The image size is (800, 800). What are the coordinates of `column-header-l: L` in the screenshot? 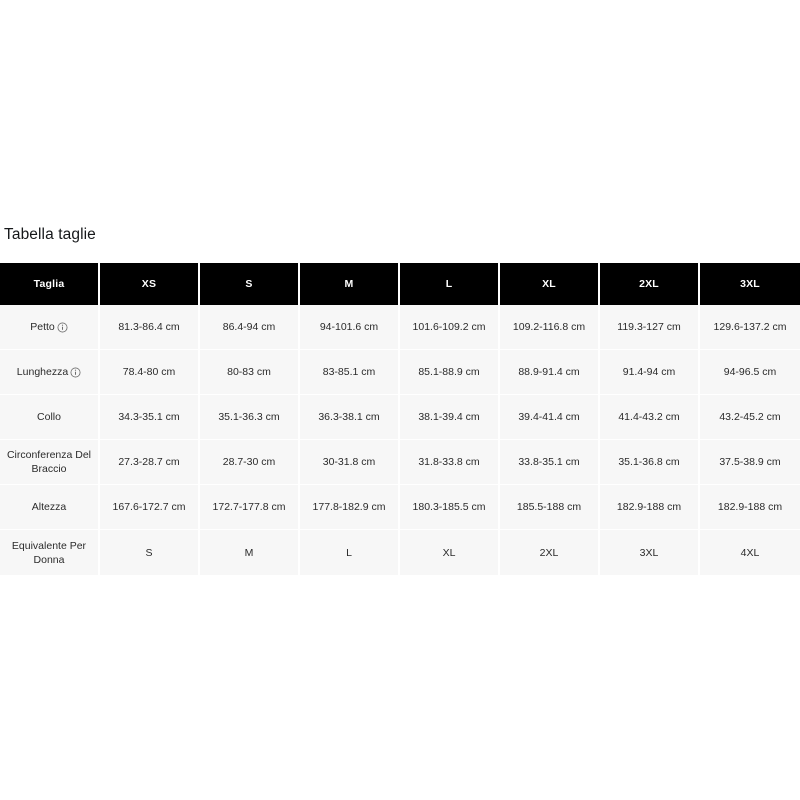 It's located at (450, 284).